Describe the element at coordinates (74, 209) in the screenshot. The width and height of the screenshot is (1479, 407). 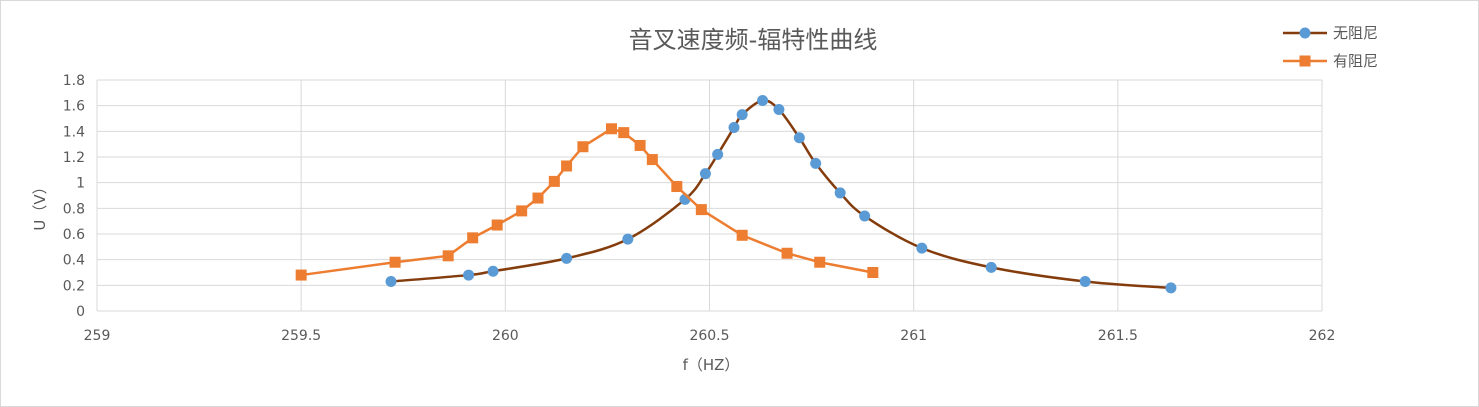
I see `y-tick-label: 0.8` at that location.